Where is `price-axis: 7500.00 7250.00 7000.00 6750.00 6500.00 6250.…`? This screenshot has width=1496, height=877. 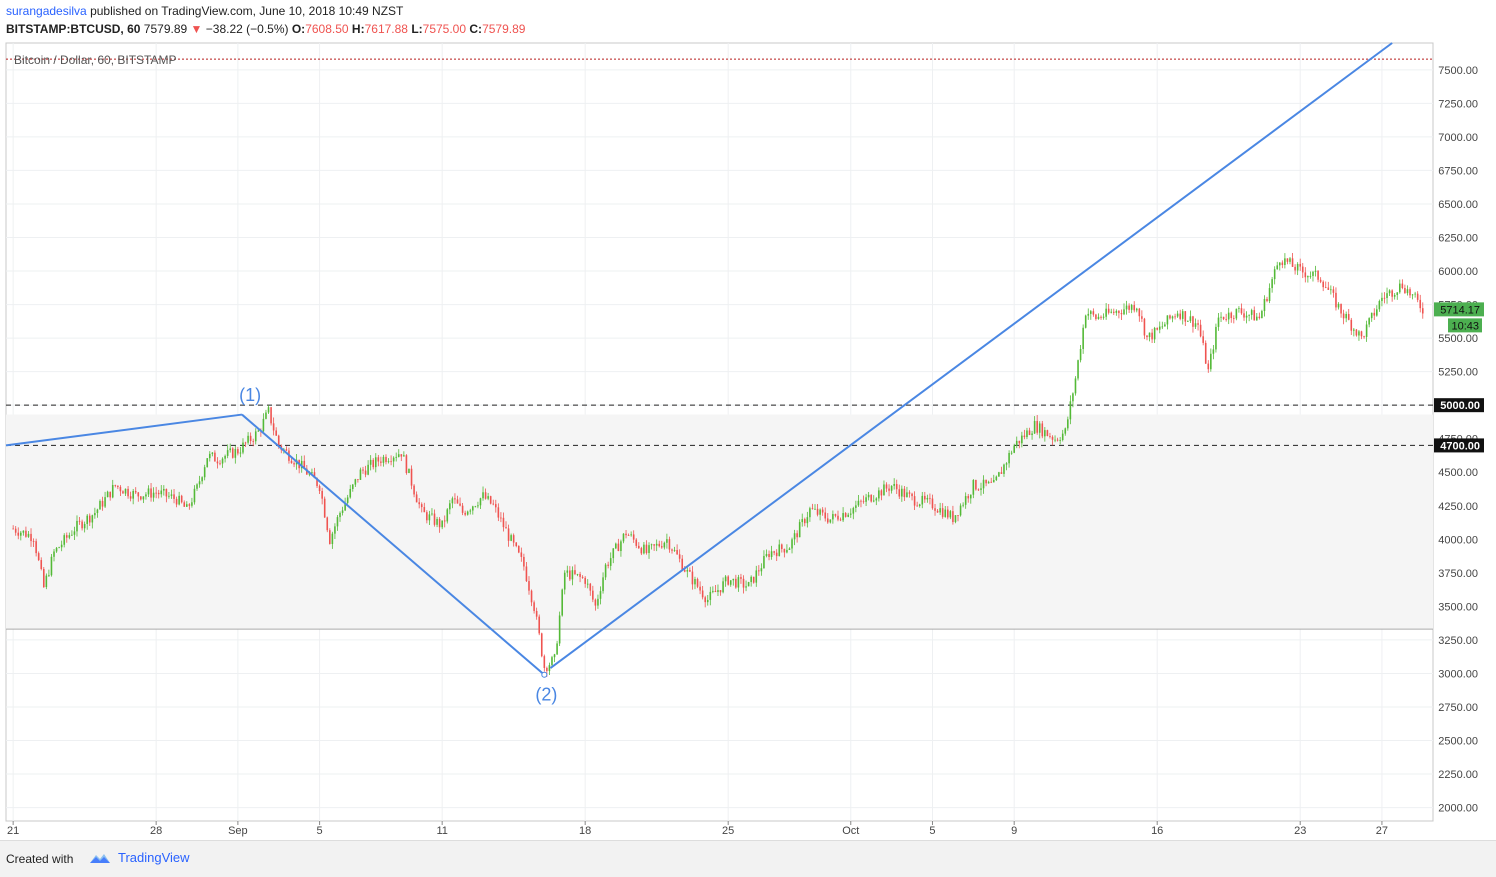
price-axis: 7500.00 7250.00 7000.00 6750.00 6500.00 6250.… is located at coordinates (1459, 440).